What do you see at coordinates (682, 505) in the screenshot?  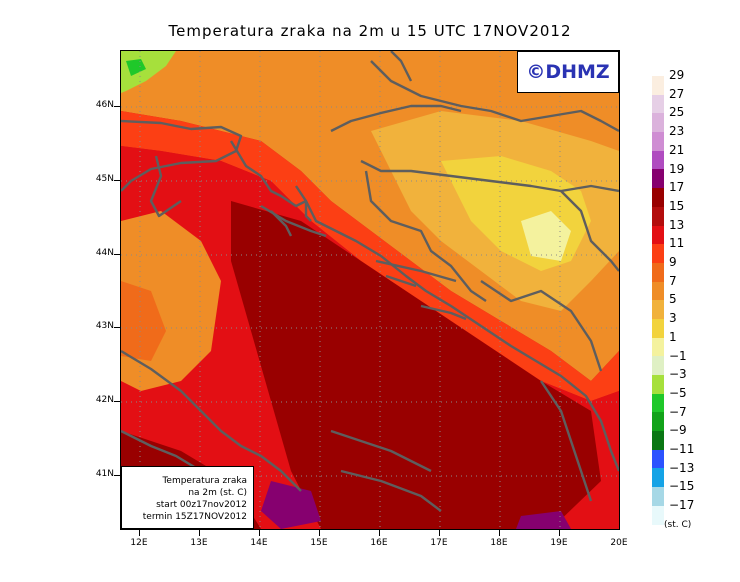 I see `legend-label: −17` at bounding box center [682, 505].